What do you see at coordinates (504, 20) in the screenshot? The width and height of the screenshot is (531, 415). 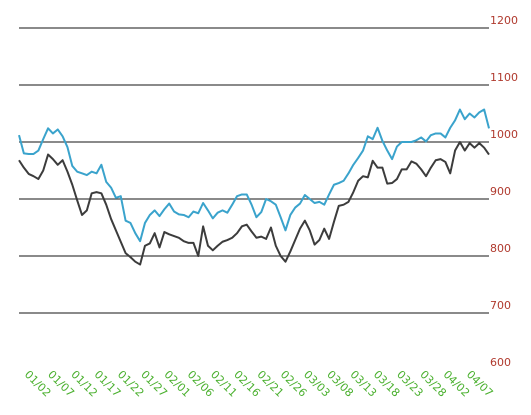 I see `y-tick-label: 1200` at bounding box center [504, 20].